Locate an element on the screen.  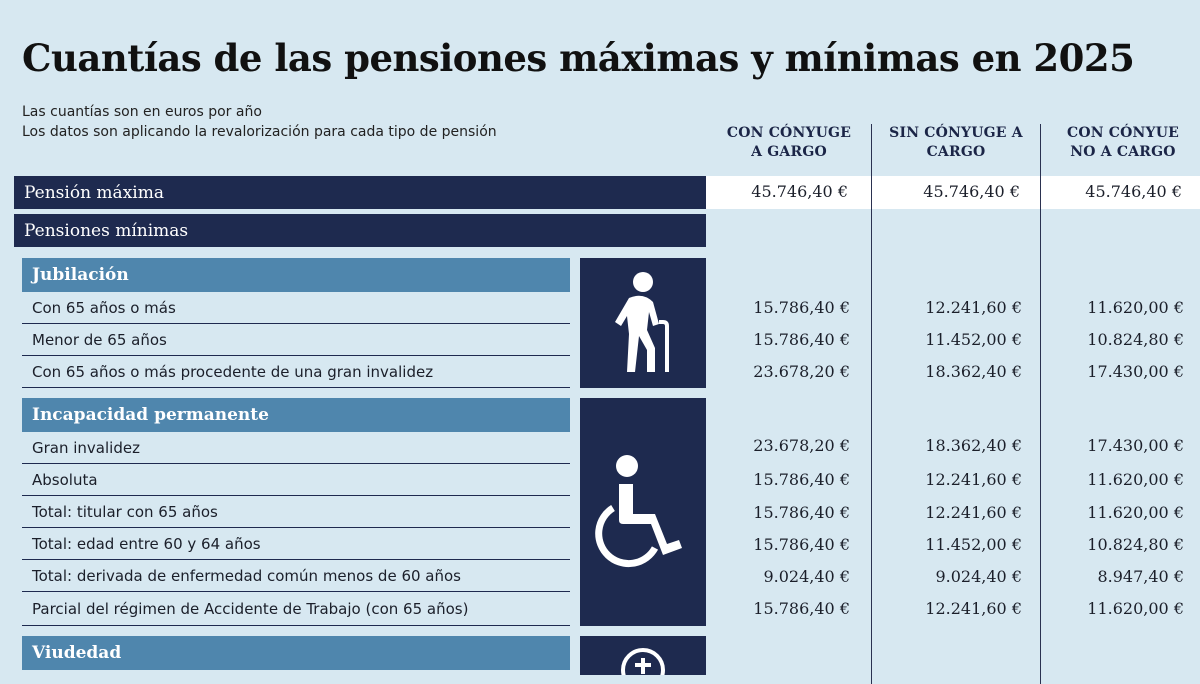
column-header-line: A GARGO is located at coordinates (789, 152).